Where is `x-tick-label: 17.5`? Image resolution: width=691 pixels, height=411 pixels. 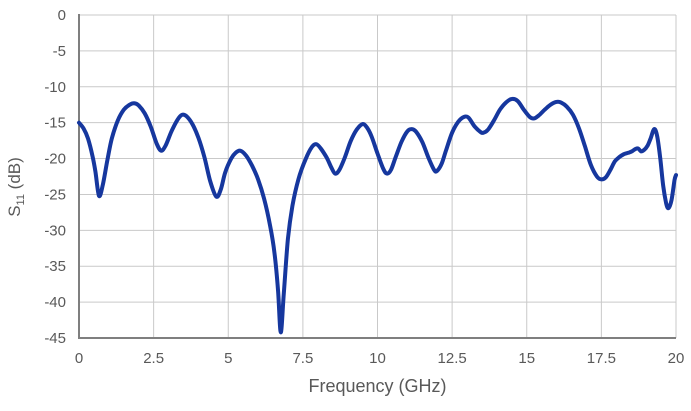 x-tick-label: 17.5 is located at coordinates (601, 358).